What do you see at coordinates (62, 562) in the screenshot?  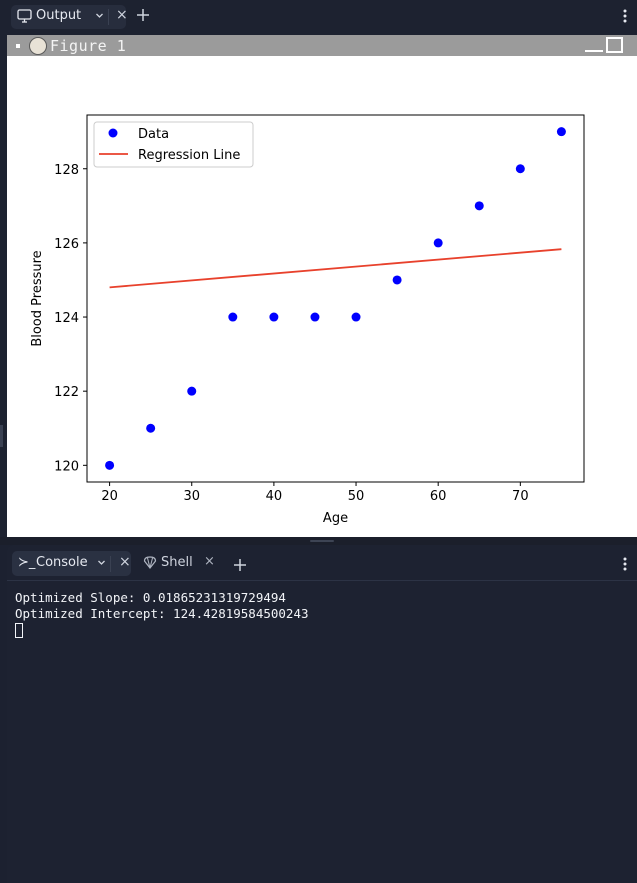 I see `tab-console-label: Console` at bounding box center [62, 562].